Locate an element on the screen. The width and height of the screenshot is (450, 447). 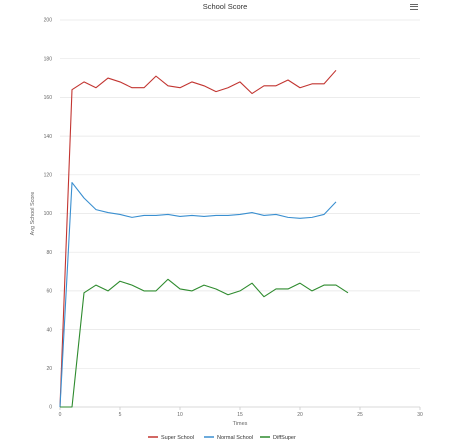
x-tick-label: 30 is located at coordinates (420, 415).